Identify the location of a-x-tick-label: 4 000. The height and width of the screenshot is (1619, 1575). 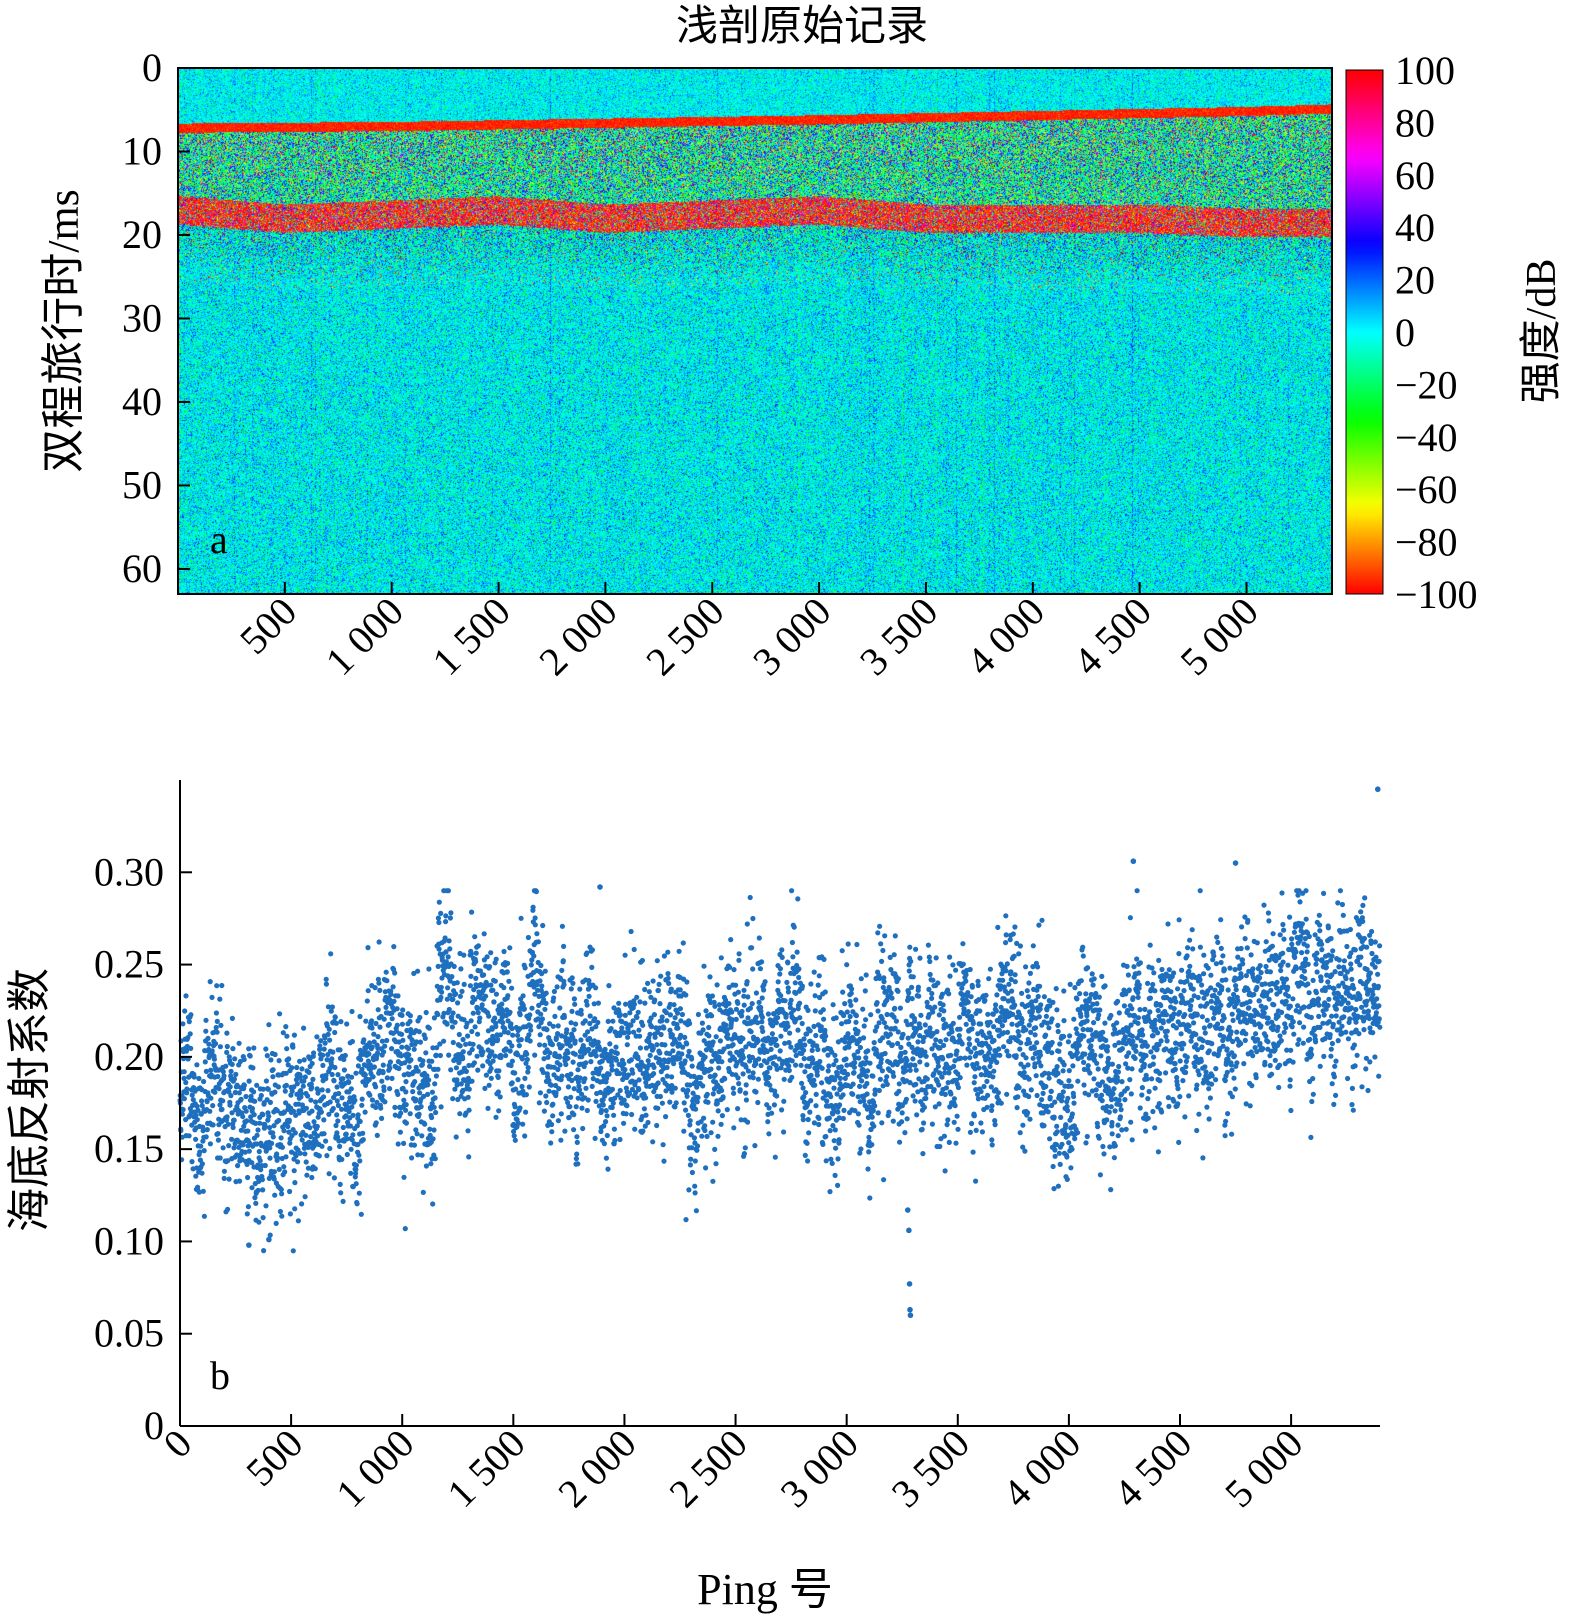
(1005, 636).